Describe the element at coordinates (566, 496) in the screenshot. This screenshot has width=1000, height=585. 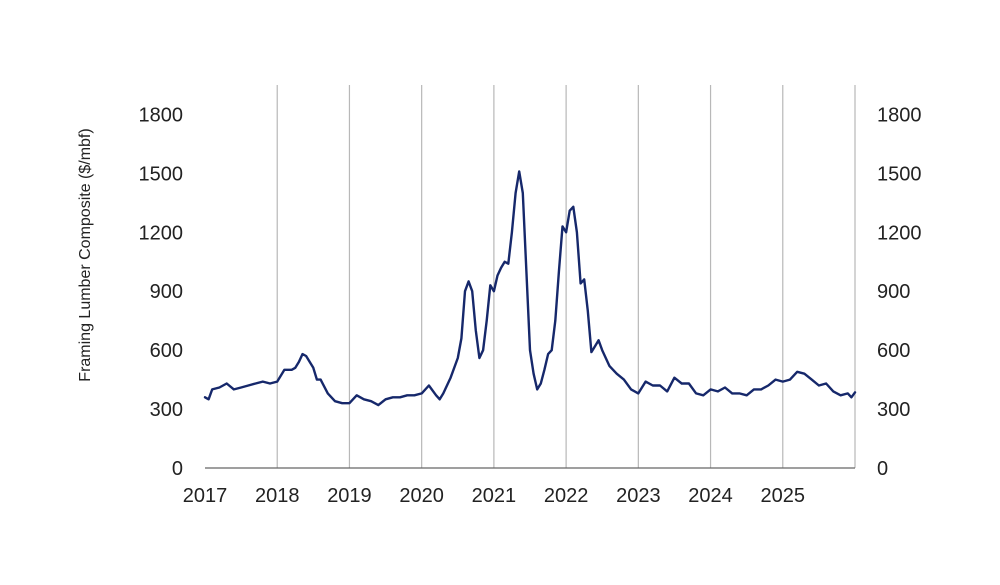
I see `x-tick-label-2022: 2022` at that location.